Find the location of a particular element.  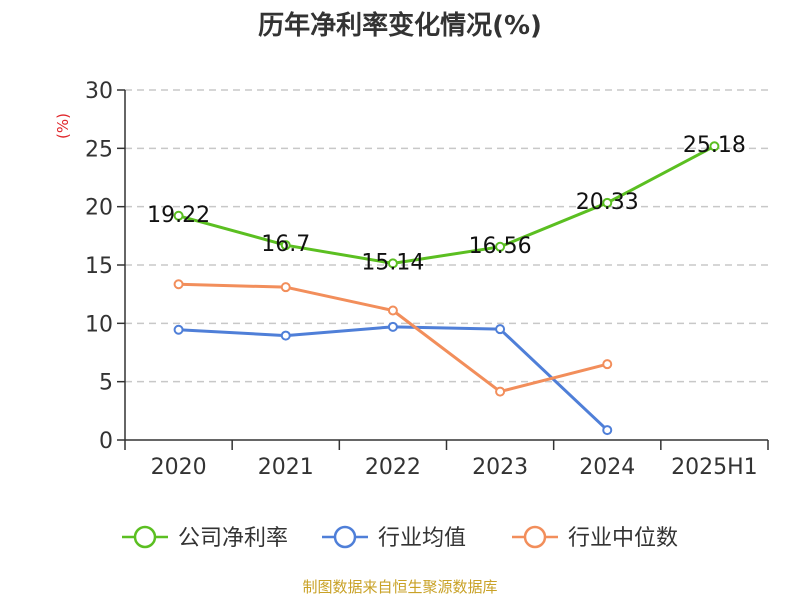

y-tick-label: 10 is located at coordinates (99, 324).